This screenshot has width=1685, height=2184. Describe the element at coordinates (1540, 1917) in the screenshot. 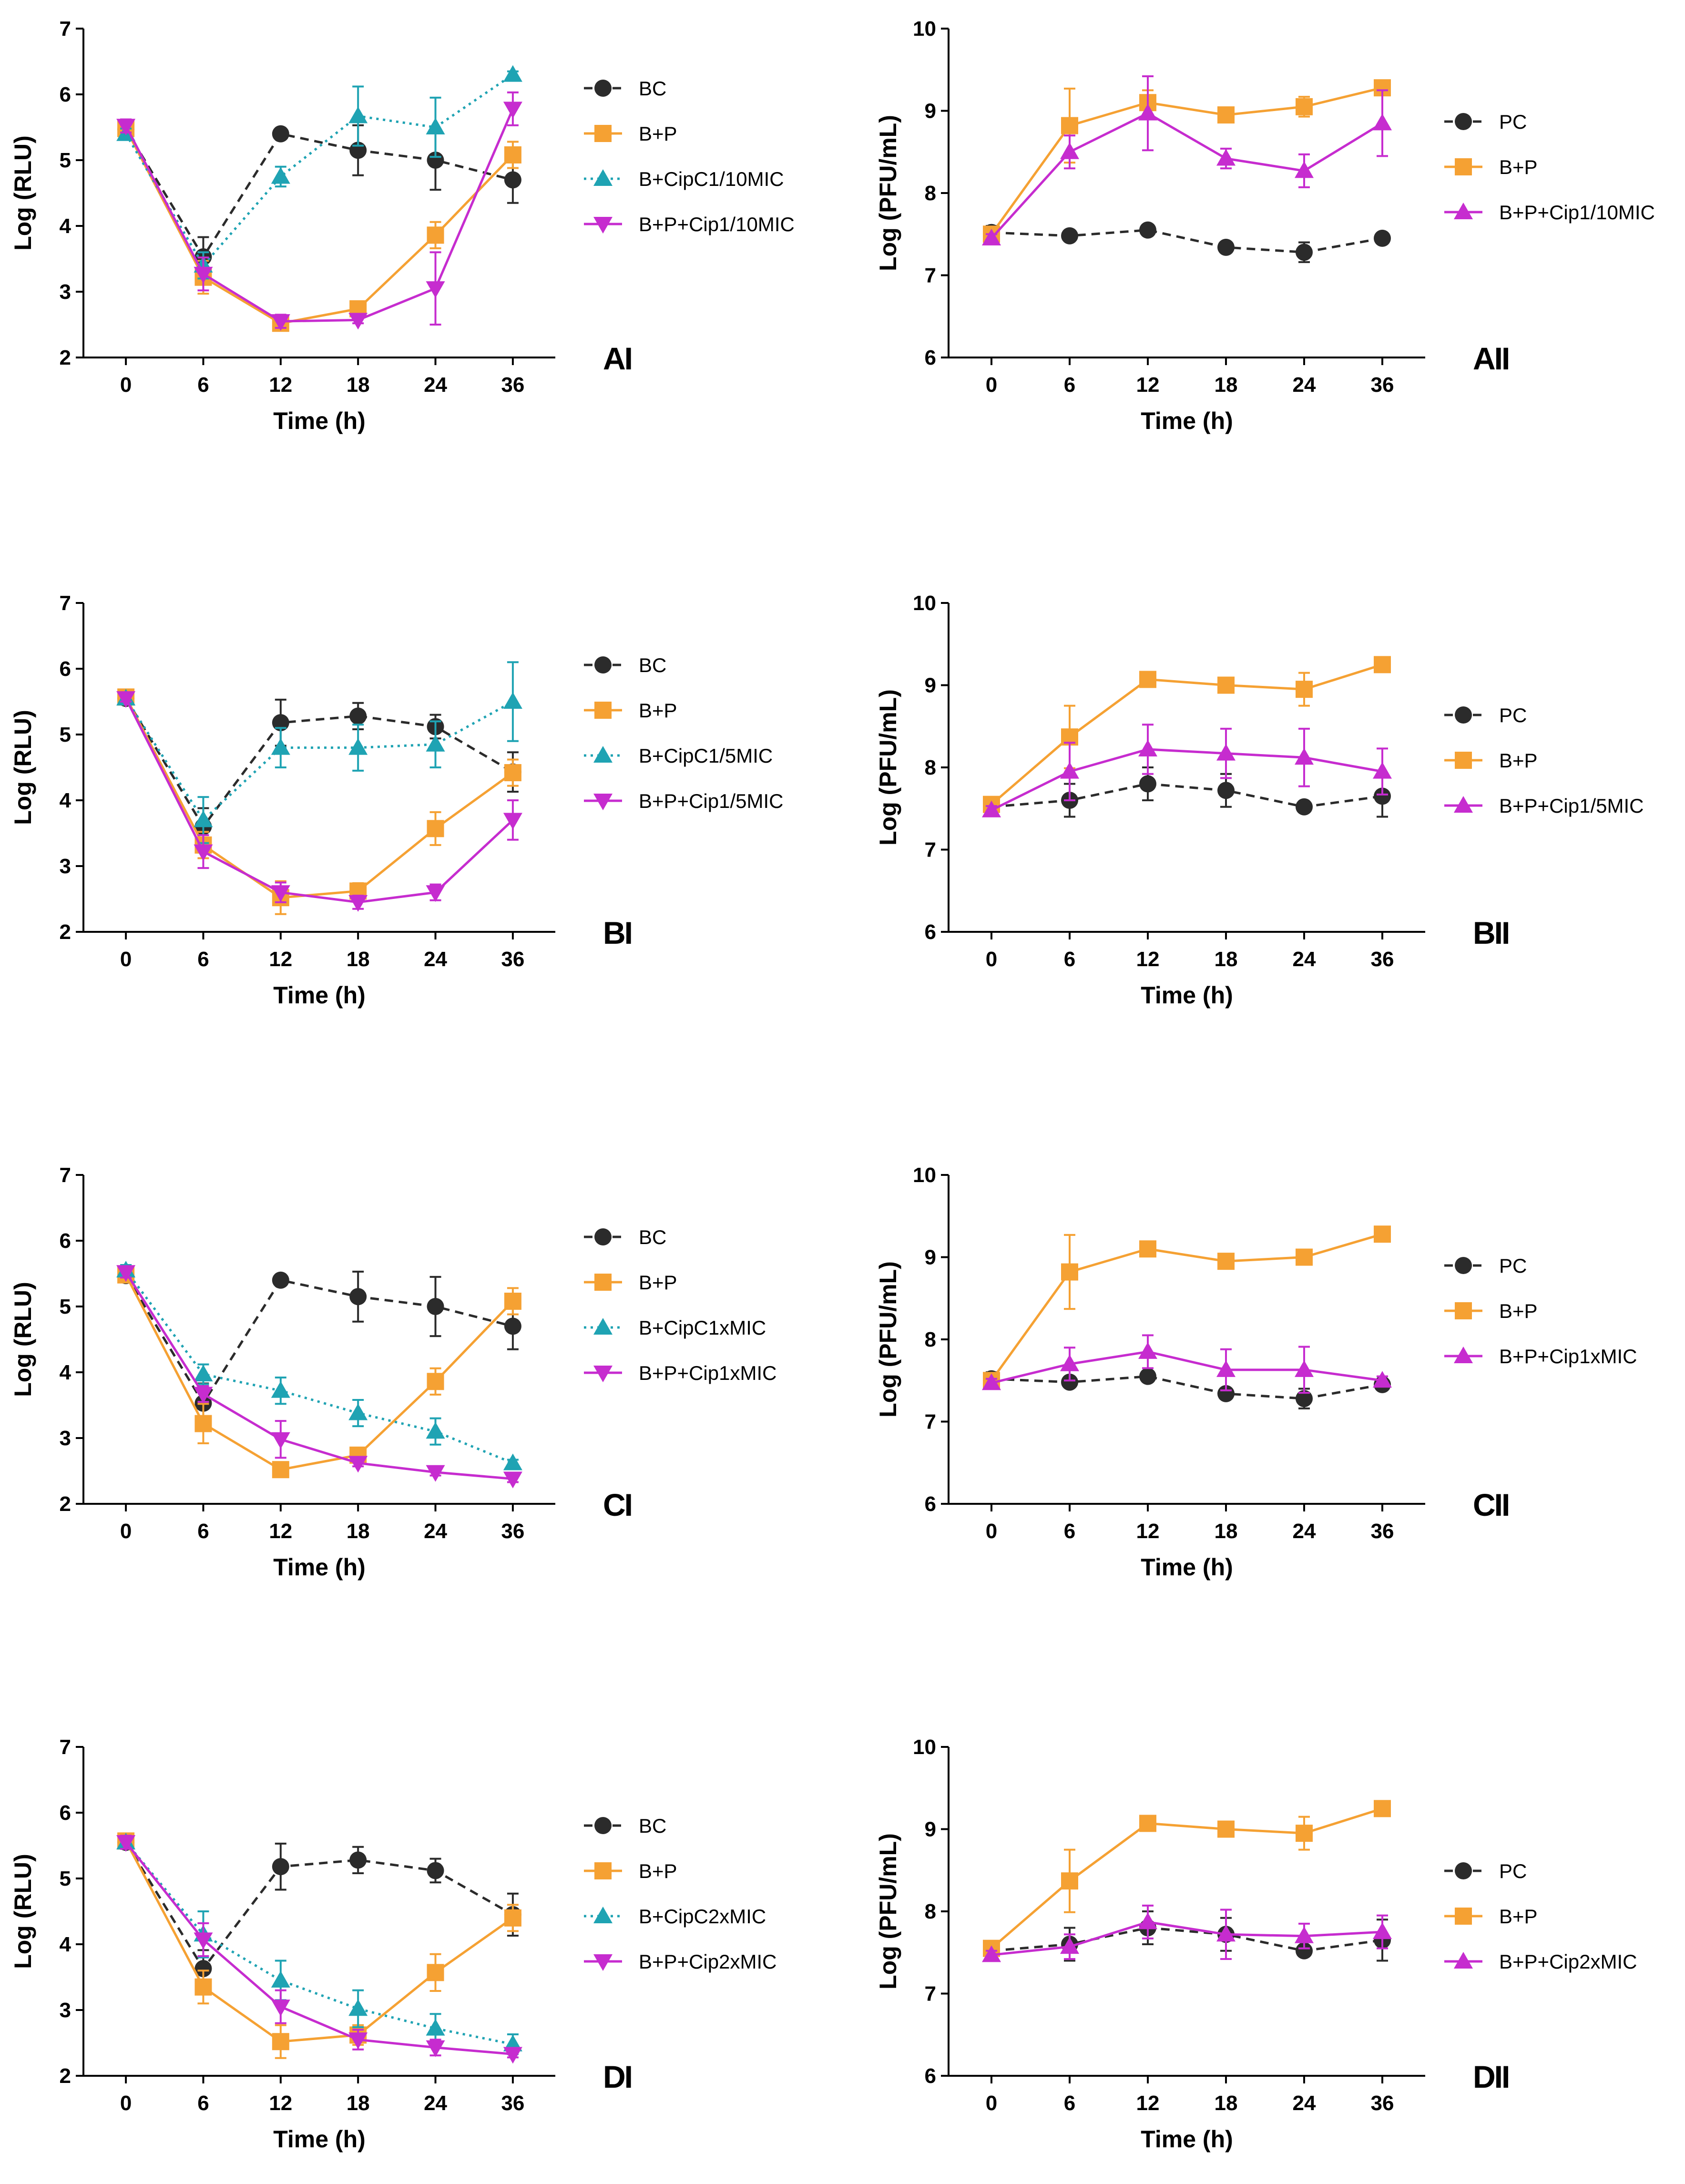

I see `legend: PC B+P B+P+Cip2xMIC` at that location.